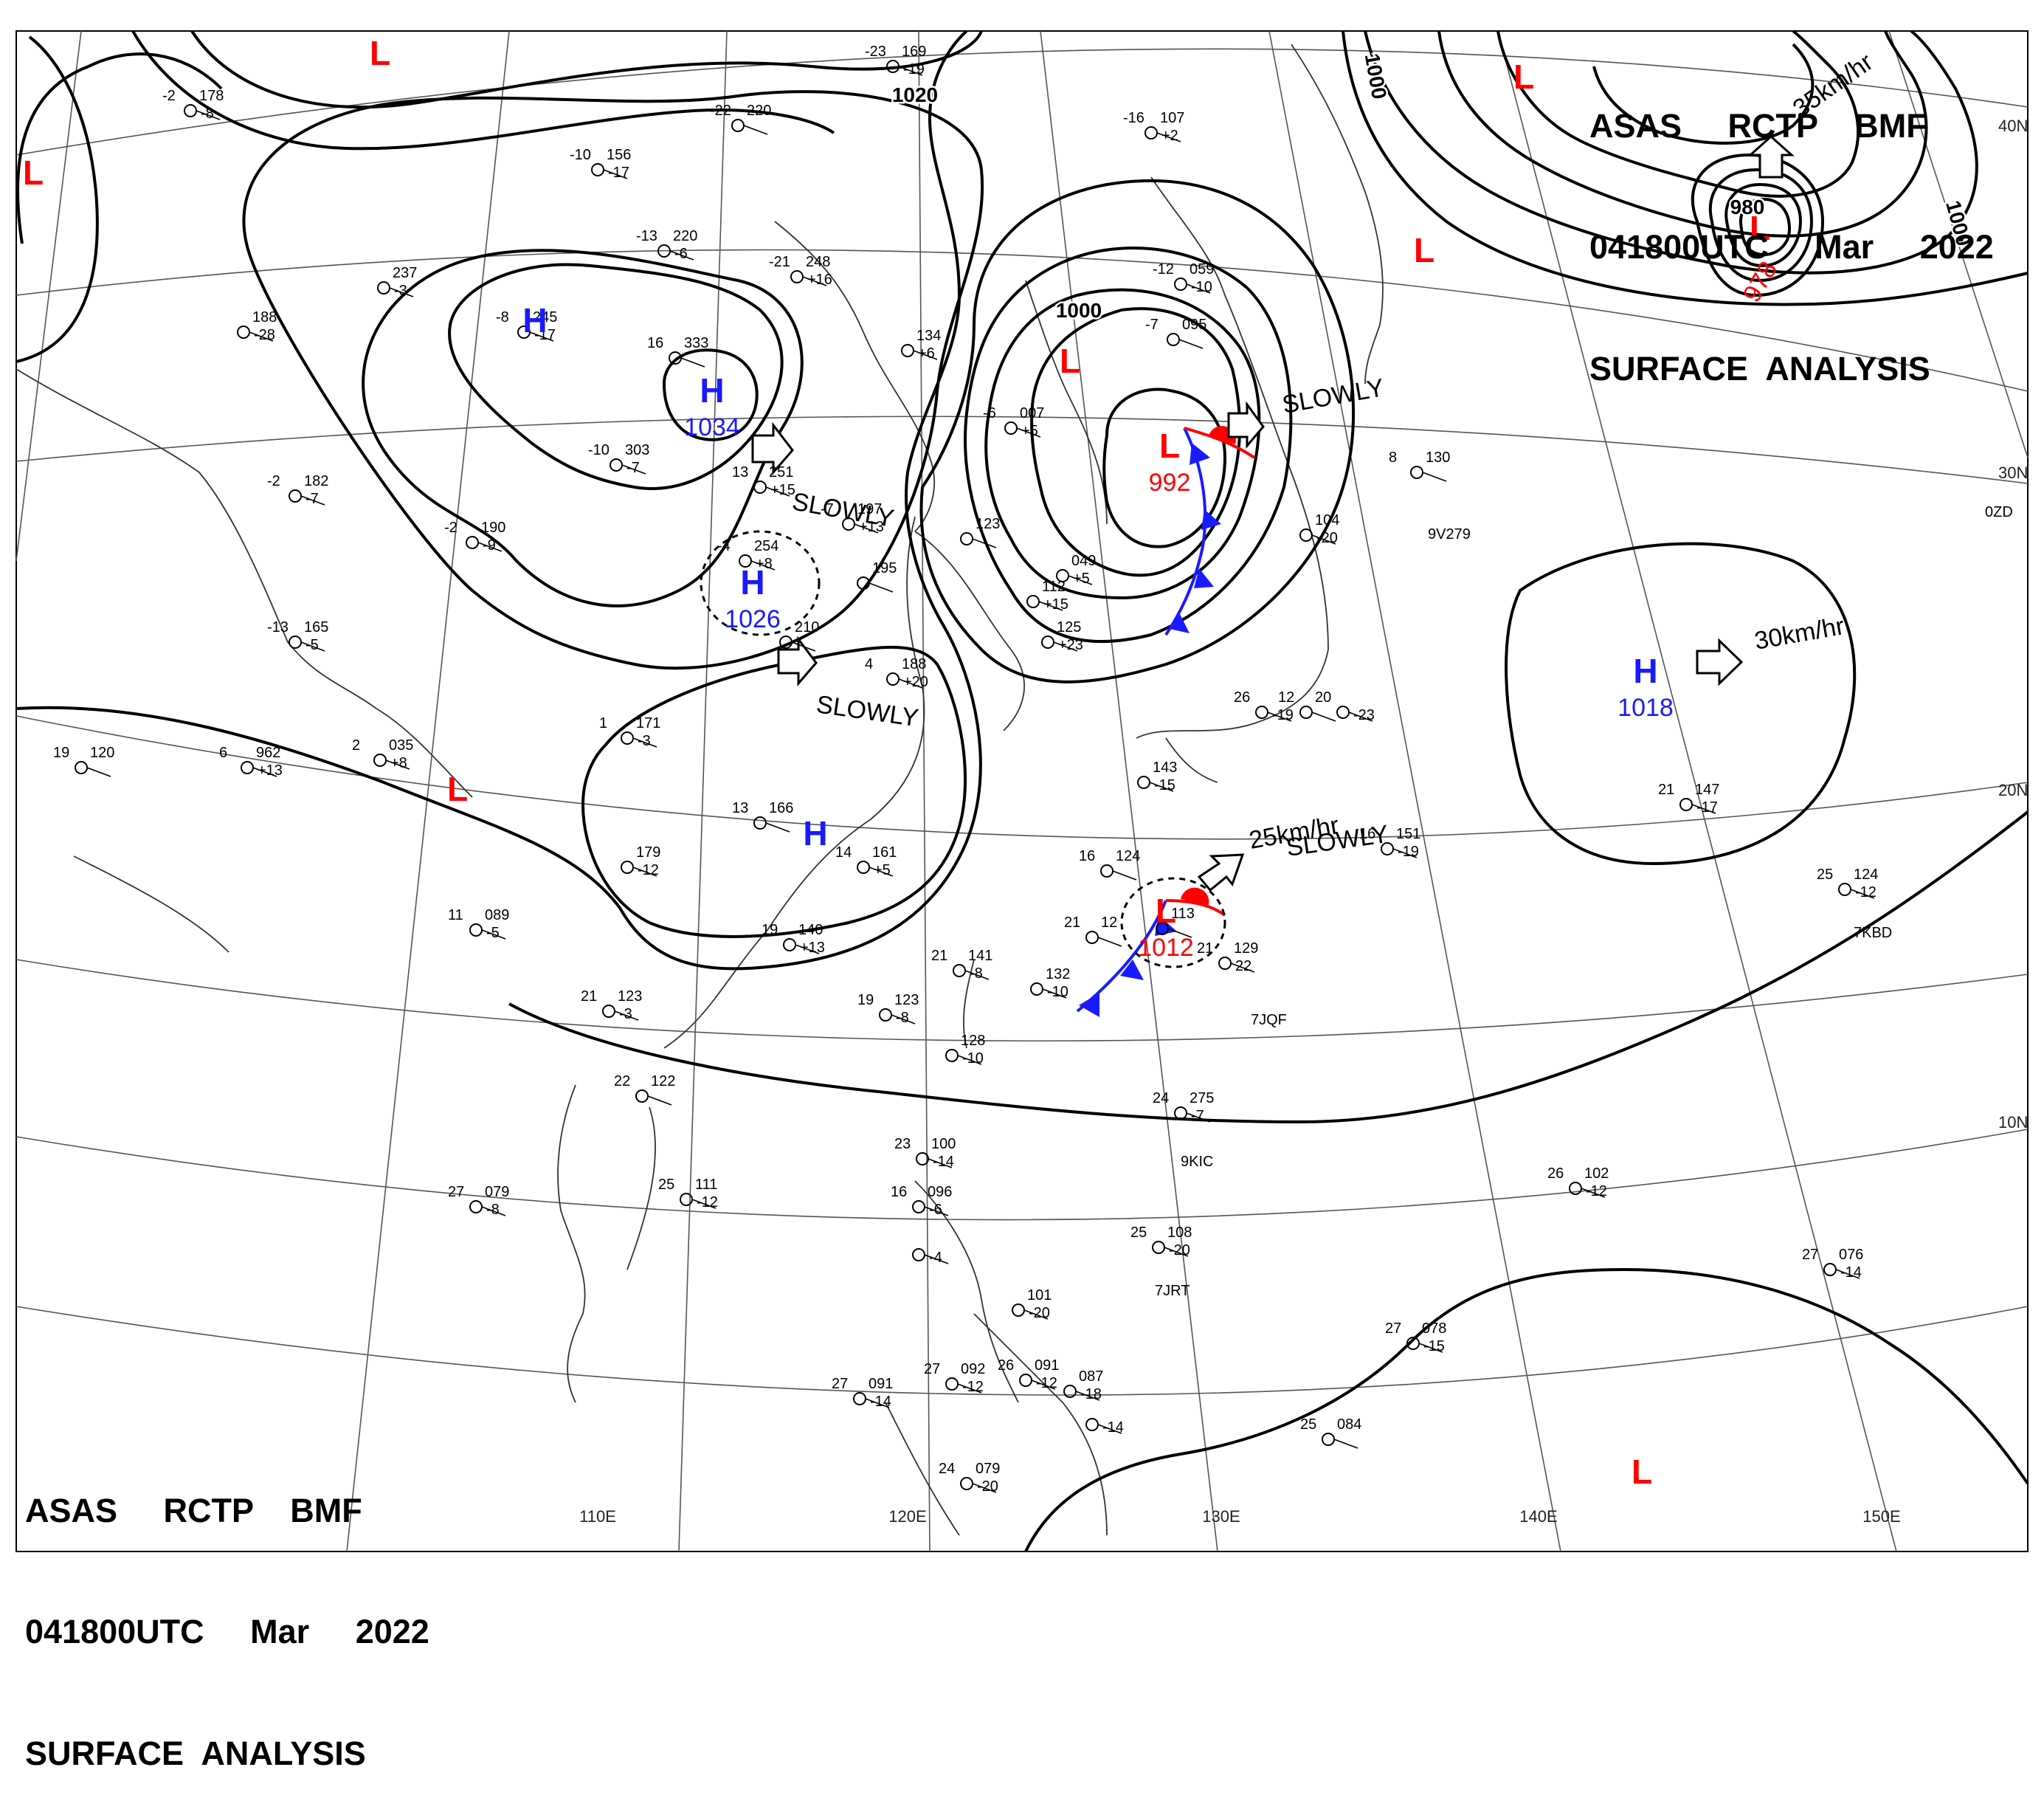 The width and height of the screenshot is (2044, 1815). Describe the element at coordinates (223, 753) in the screenshot. I see `station-temp: 6` at that location.